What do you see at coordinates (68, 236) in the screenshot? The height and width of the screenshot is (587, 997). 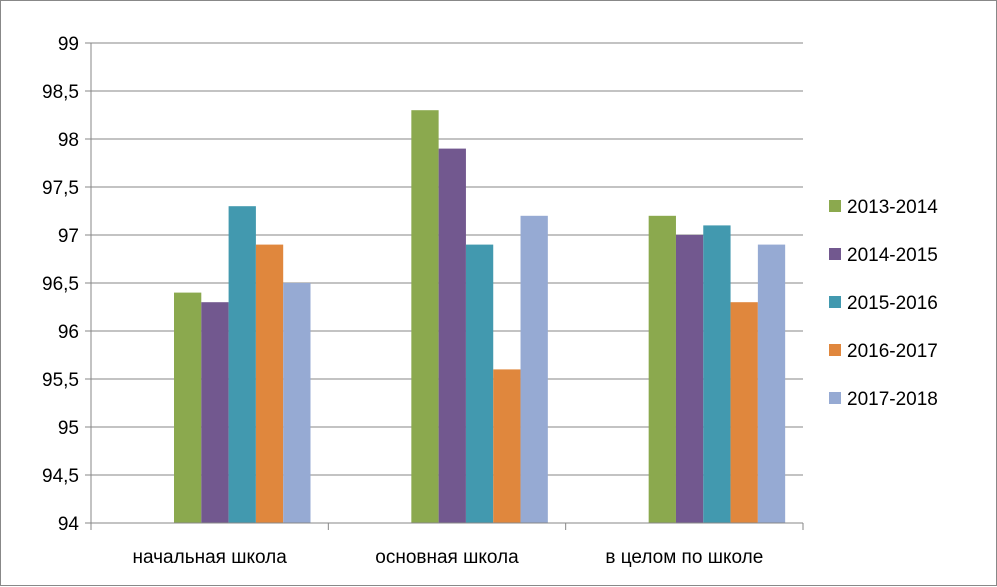 I see `y-tick-label: 97` at bounding box center [68, 236].